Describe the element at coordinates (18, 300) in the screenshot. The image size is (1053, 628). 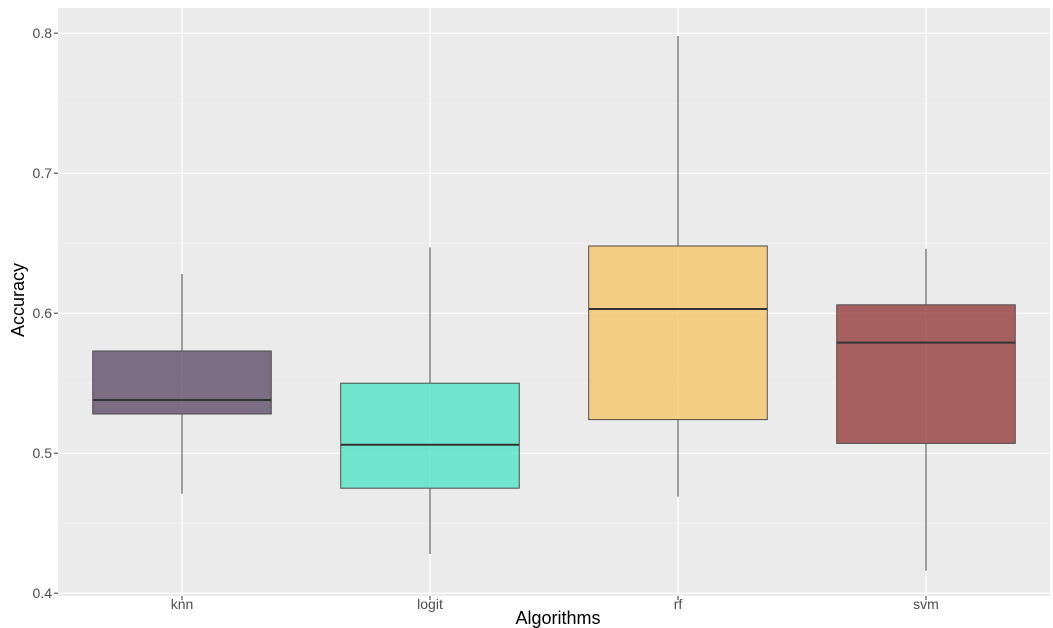
I see `y-axis-title: Accuracy` at that location.